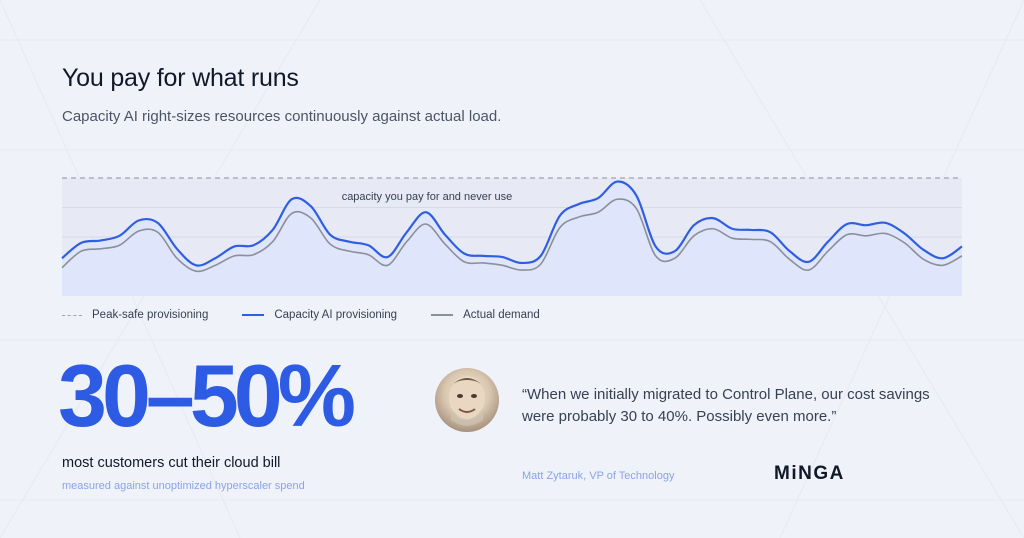 The image size is (1024, 538). I want to click on testimonial-author: Matt Zytaruk, VP of Technology, so click(598, 476).